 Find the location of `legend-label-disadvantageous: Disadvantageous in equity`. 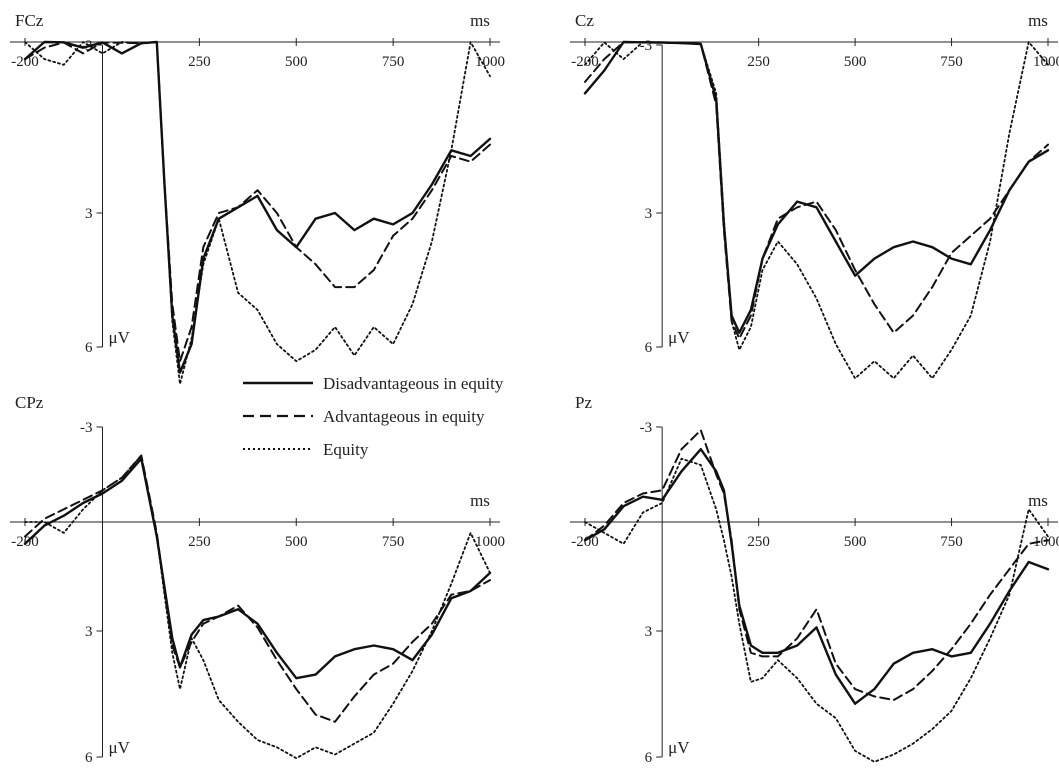

legend-label-disadvantageous: Disadvantageous in equity is located at coordinates (413, 383).